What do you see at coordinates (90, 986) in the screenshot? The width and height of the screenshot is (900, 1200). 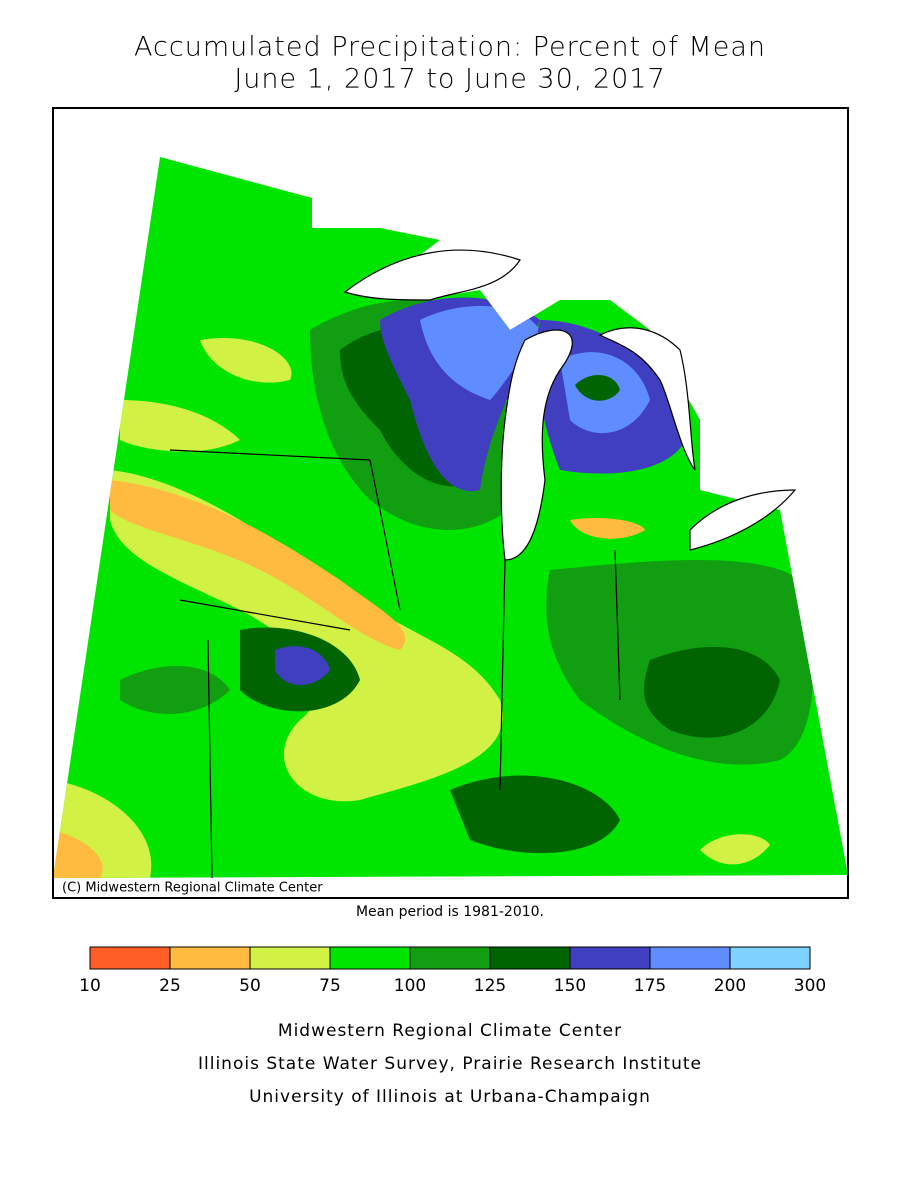 I see `legend-tick-label: 10` at bounding box center [90, 986].